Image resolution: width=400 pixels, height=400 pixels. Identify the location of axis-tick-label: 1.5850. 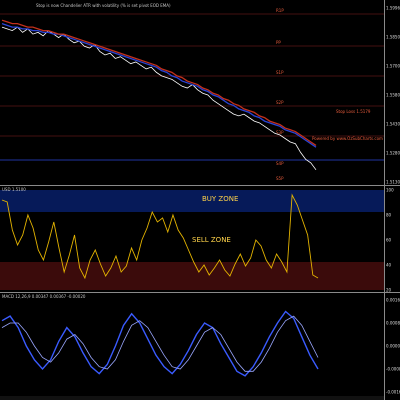
(393, 37).